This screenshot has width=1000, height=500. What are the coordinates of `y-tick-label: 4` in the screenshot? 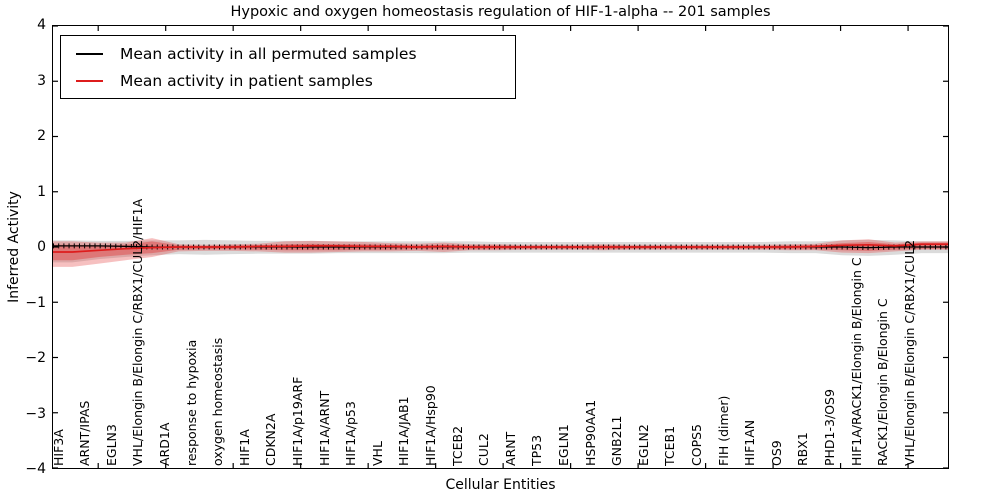 It's located at (41, 25).